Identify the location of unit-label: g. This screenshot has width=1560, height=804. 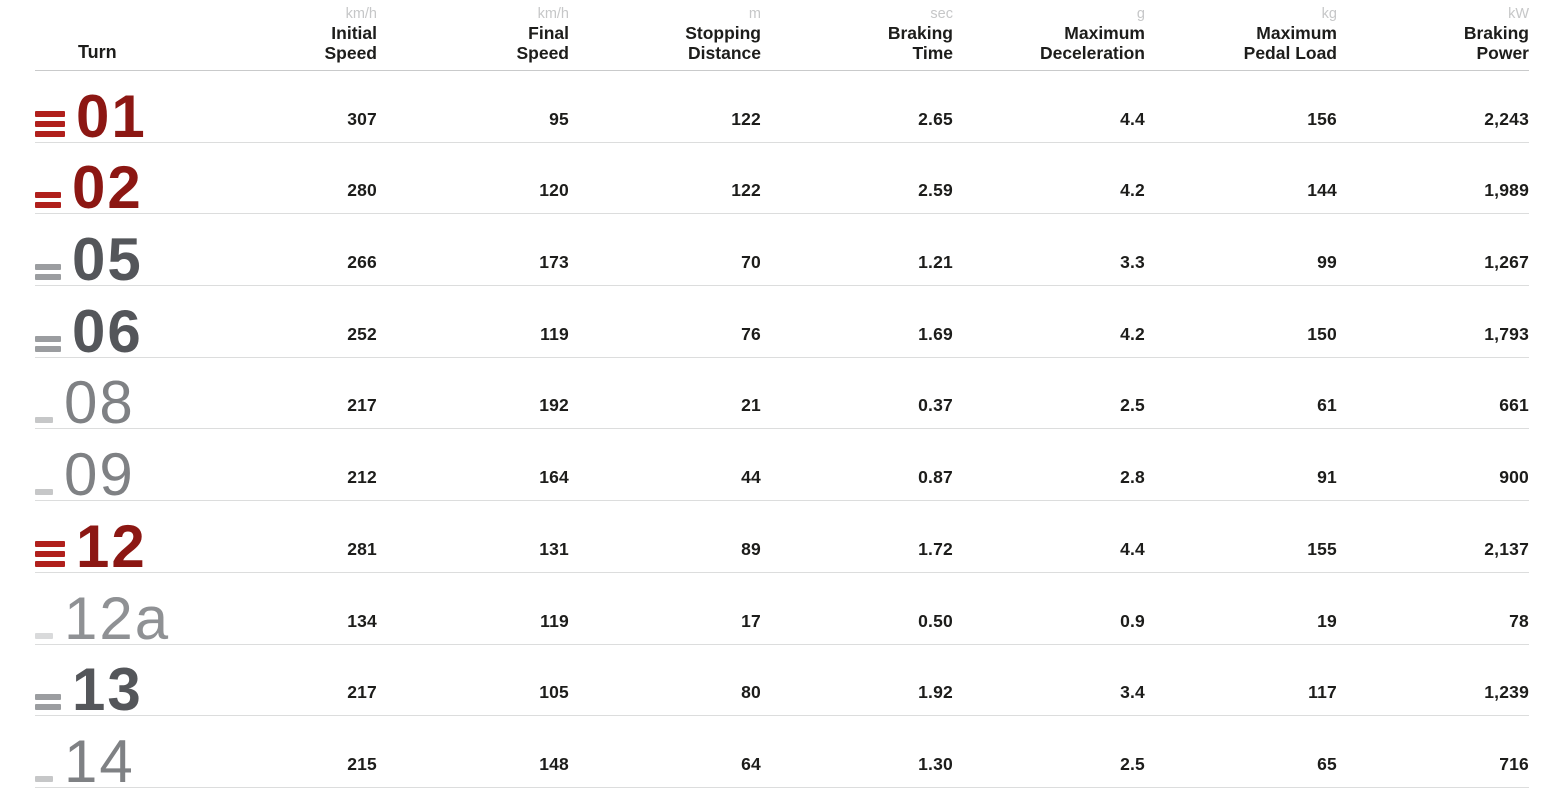
(1140, 14).